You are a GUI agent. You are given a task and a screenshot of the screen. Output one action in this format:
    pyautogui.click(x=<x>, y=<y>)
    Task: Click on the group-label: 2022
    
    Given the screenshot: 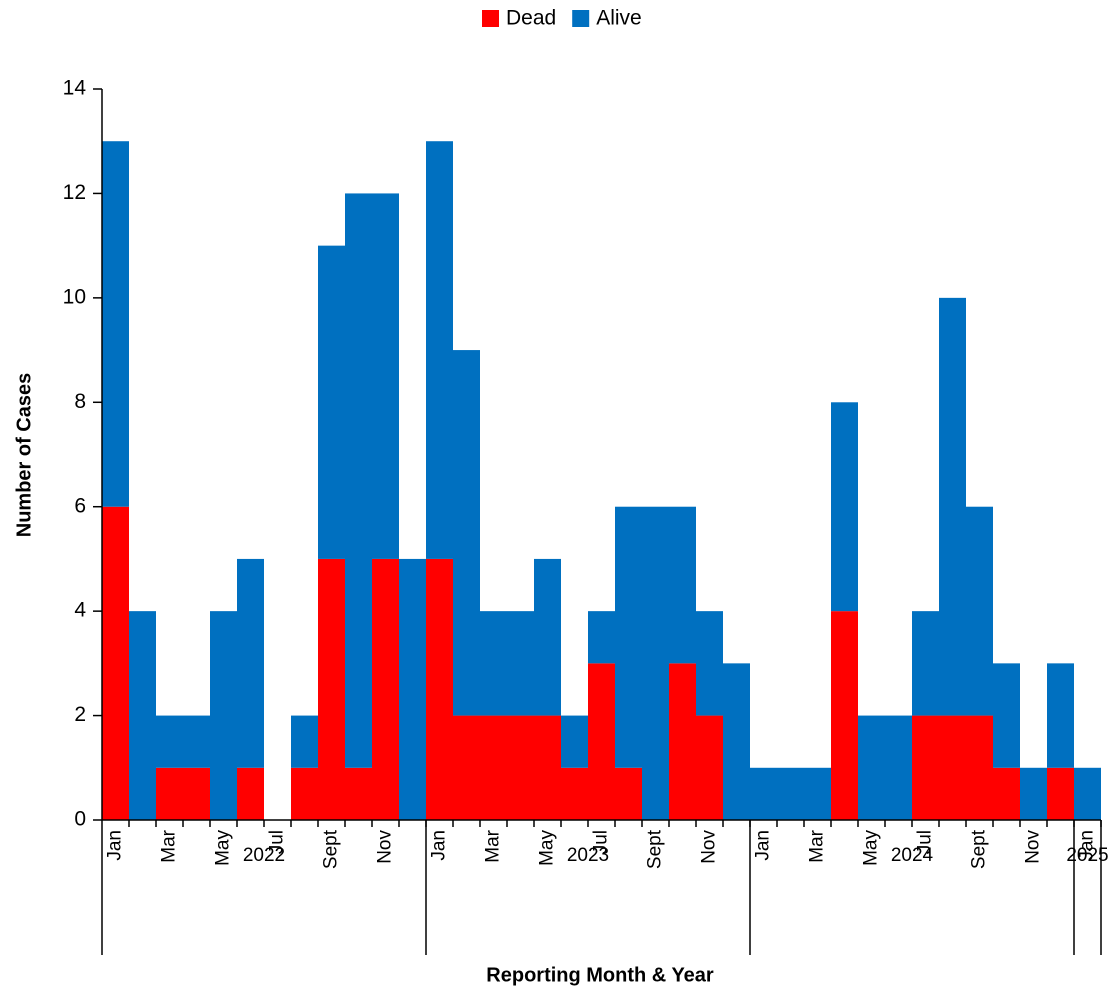 What is the action you would take?
    pyautogui.click(x=264, y=855)
    